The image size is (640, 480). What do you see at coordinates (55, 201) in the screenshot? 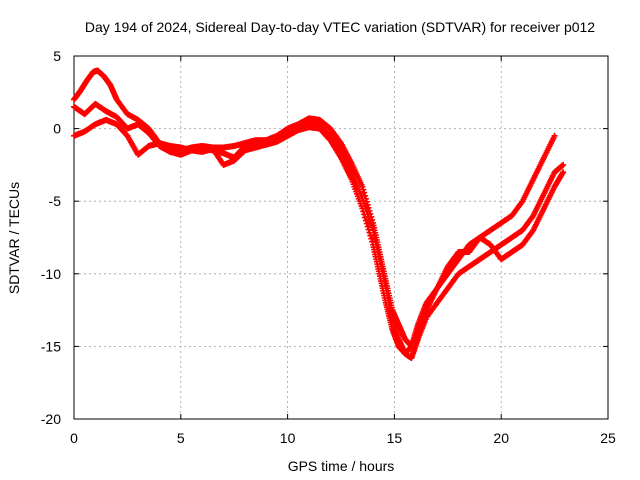
I see `y-tick-label: -5` at bounding box center [55, 201].